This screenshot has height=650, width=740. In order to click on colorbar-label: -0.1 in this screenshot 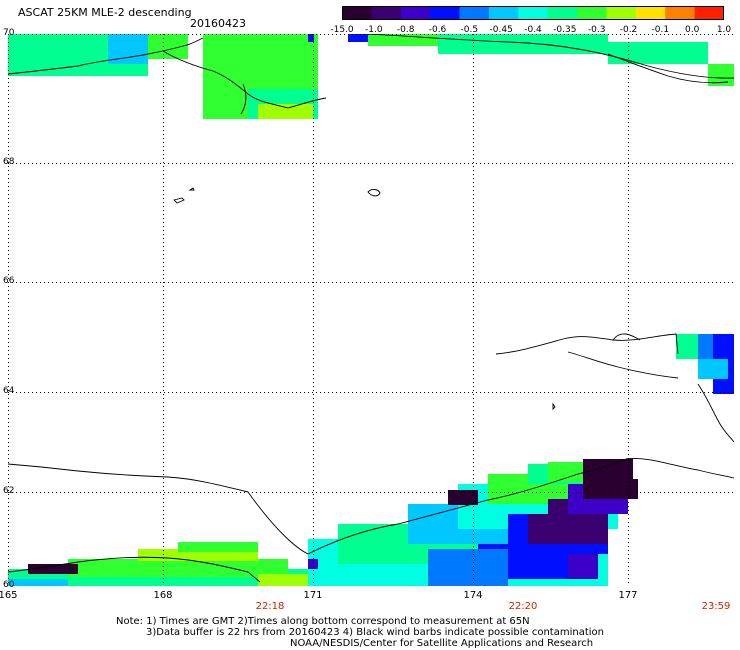, I will do `click(660, 30)`.